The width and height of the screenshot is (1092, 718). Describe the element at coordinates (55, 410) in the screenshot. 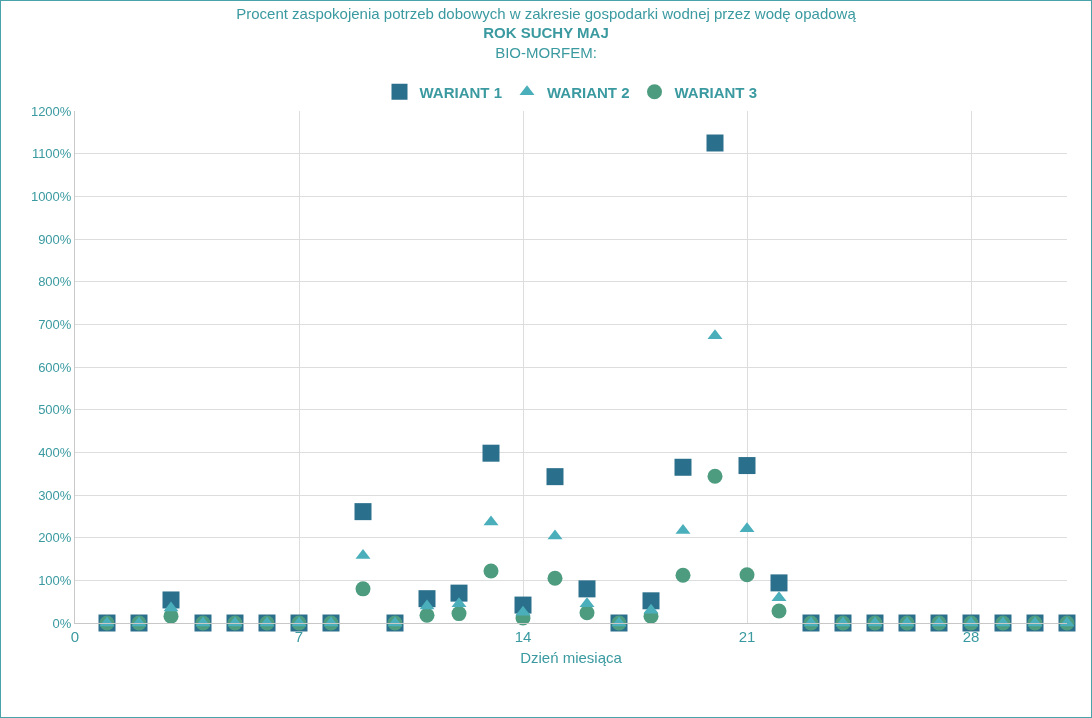

I see `y-tick-label: 500%` at that location.